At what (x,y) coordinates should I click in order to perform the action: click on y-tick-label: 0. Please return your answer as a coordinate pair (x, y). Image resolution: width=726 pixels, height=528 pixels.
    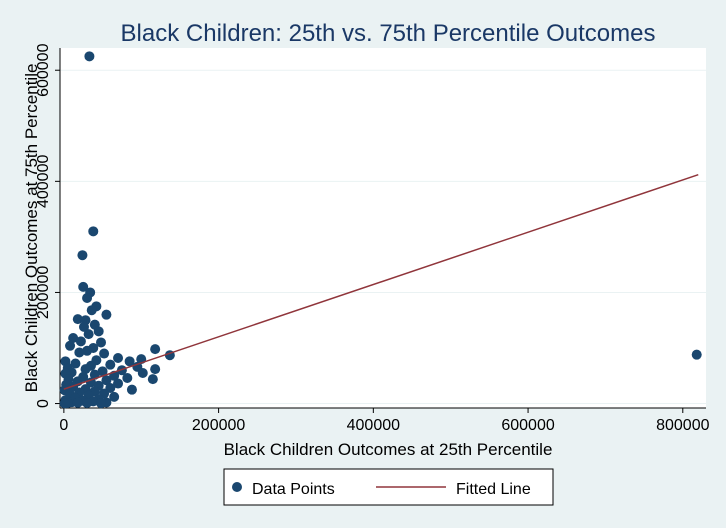
    Looking at the image, I should click on (43, 403).